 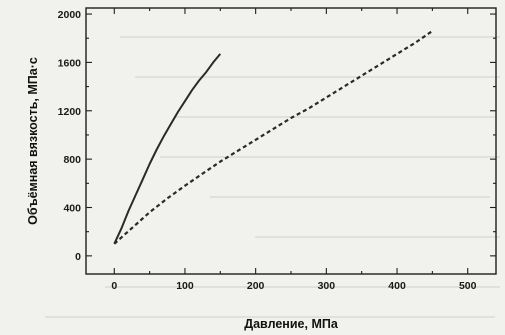 What do you see at coordinates (114, 286) in the screenshot?
I see `x-tick-label: 0` at bounding box center [114, 286].